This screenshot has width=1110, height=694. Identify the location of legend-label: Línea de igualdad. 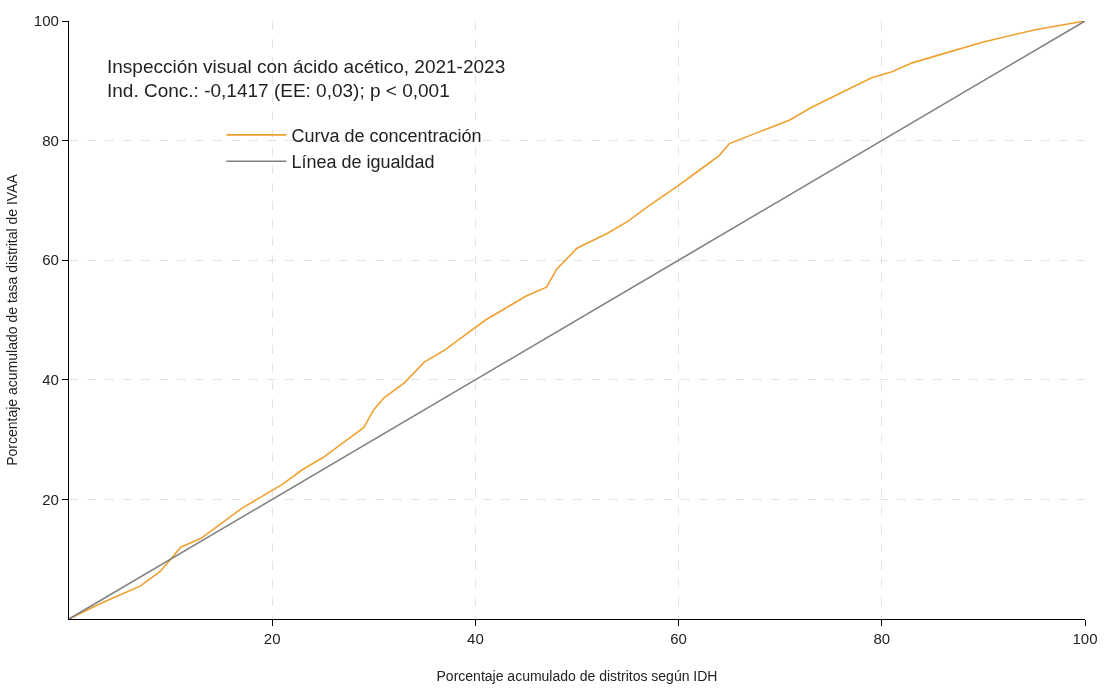
(363, 162).